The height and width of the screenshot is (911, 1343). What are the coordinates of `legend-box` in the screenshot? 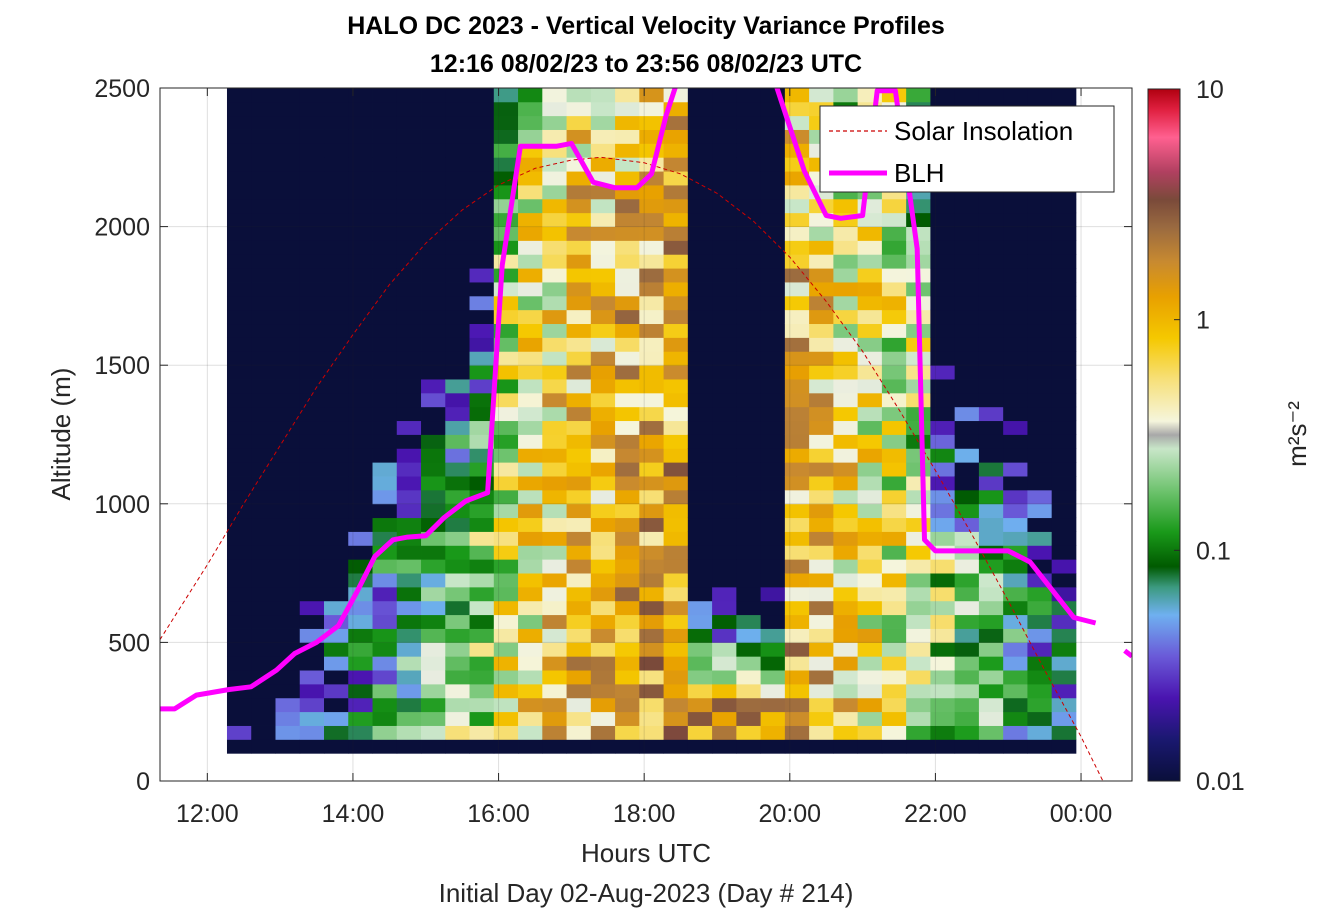 It's located at (967, 149).